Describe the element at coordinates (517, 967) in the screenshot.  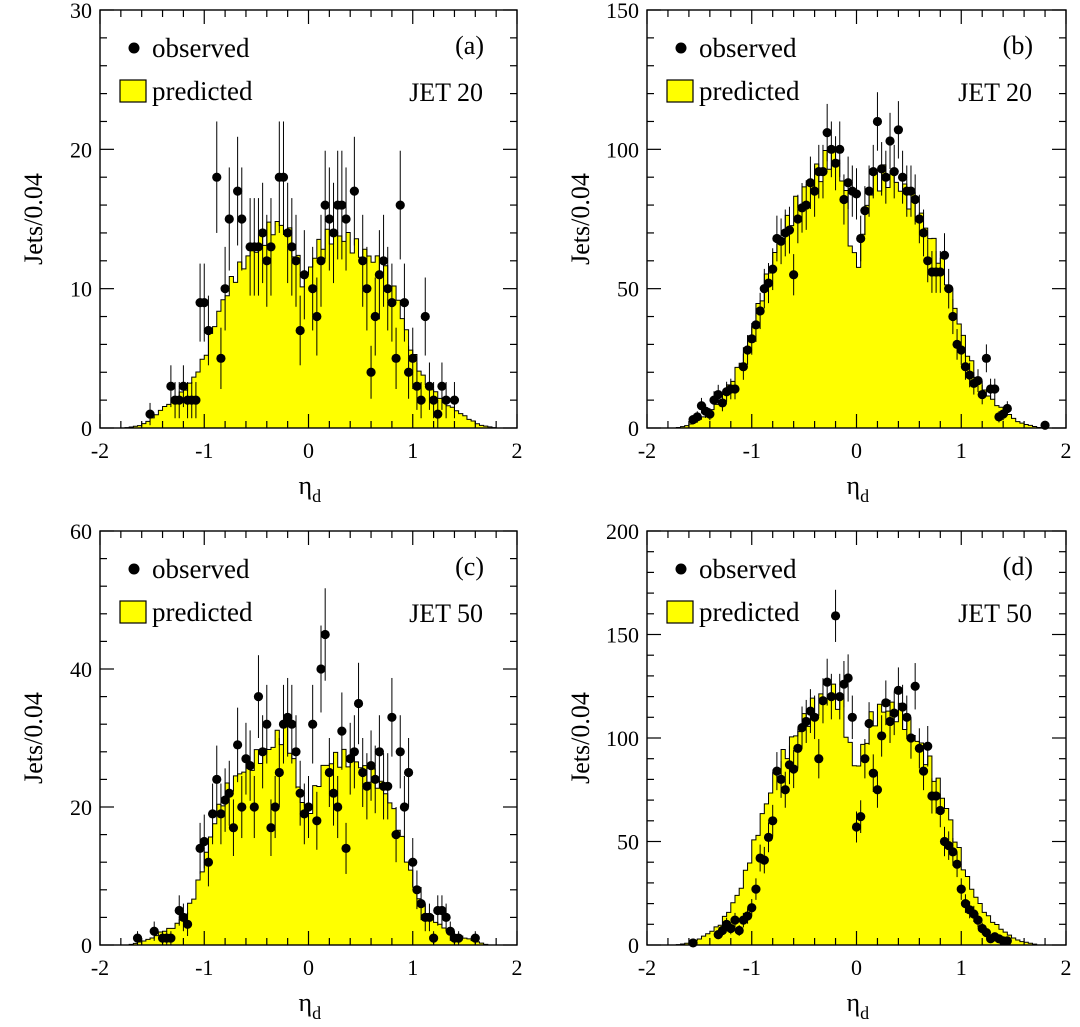
I see `x-tick-label: 2` at that location.